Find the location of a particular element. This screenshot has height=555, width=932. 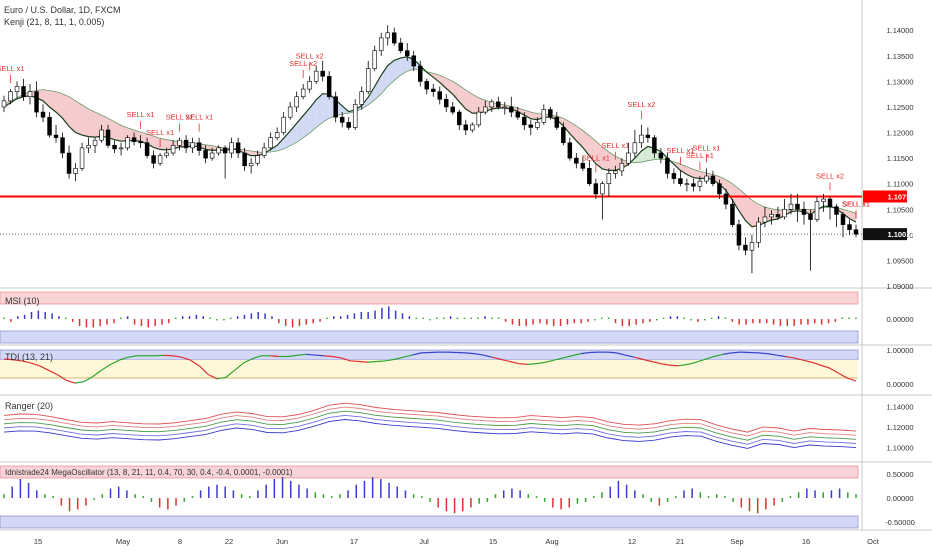

x-tick-label: 16 is located at coordinates (806, 541).